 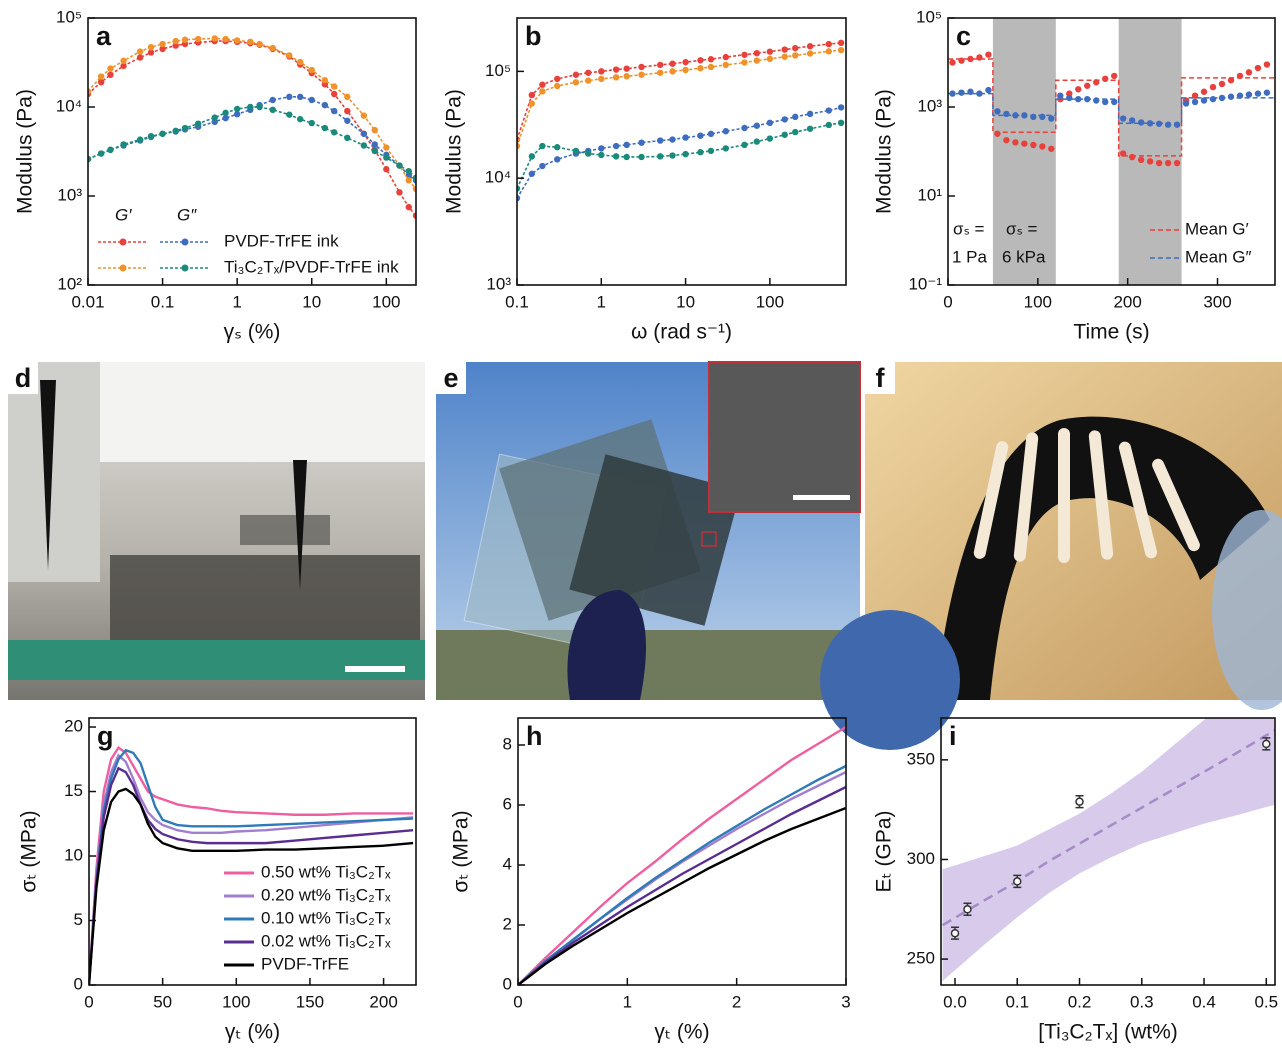 What do you see at coordinates (73, 854) in the screenshot?
I see `y-tick-label: 10` at bounding box center [73, 854].